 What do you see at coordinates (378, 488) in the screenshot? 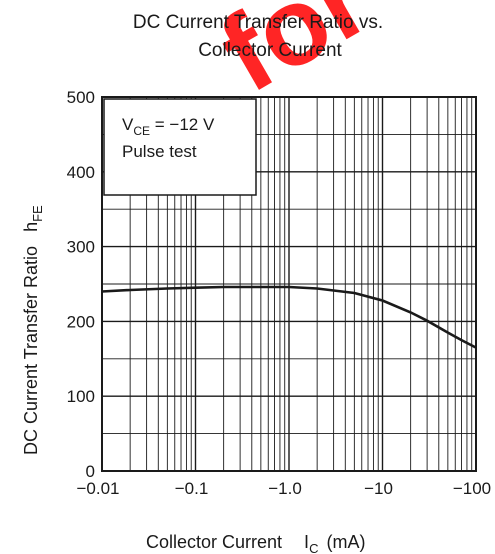
I see `x-tick-label: −10` at bounding box center [378, 488].